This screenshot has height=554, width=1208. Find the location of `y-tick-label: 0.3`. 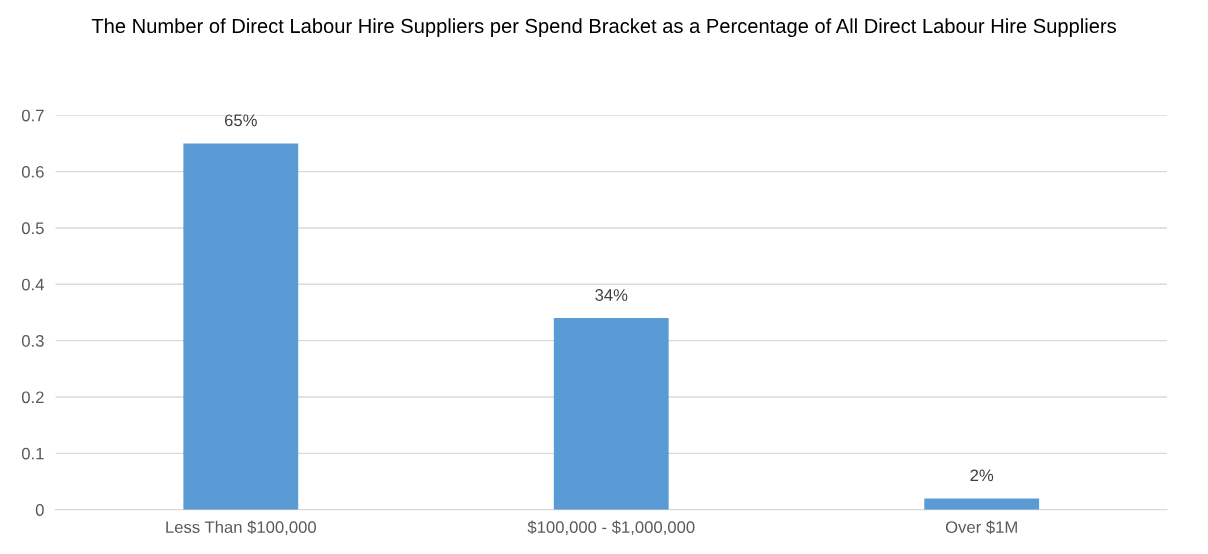

y-tick-label: 0.3 is located at coordinates (32, 341).